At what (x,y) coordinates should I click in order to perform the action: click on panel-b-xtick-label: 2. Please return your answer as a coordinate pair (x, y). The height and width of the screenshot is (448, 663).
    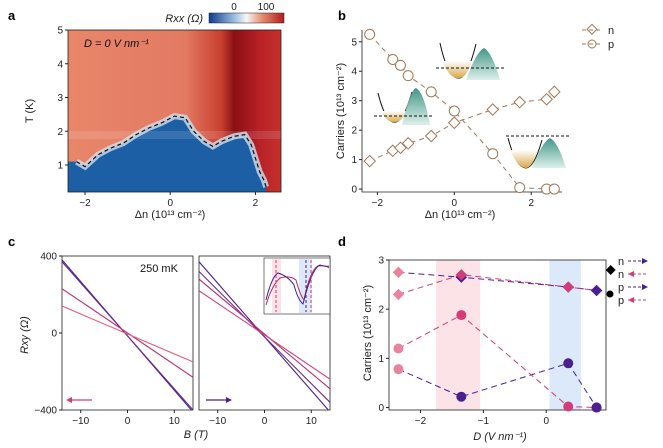
    Looking at the image, I should click on (531, 203).